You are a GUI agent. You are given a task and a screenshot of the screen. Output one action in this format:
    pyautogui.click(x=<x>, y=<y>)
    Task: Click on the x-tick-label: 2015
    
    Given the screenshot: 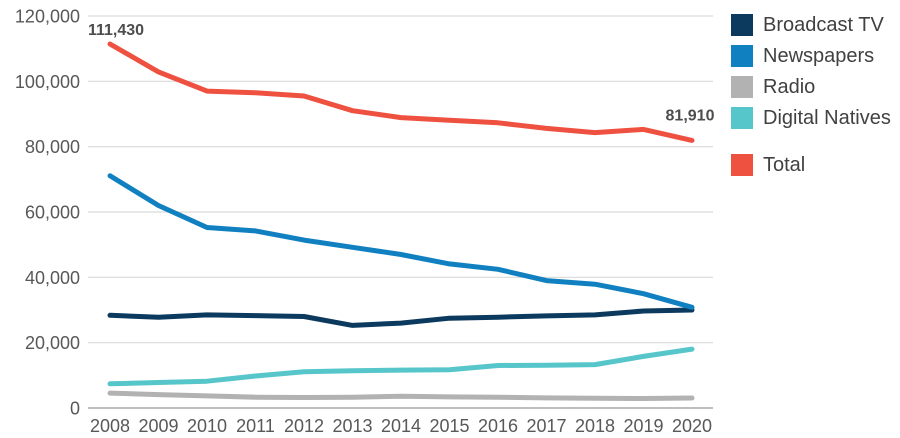 What is the action you would take?
    pyautogui.click(x=449, y=426)
    